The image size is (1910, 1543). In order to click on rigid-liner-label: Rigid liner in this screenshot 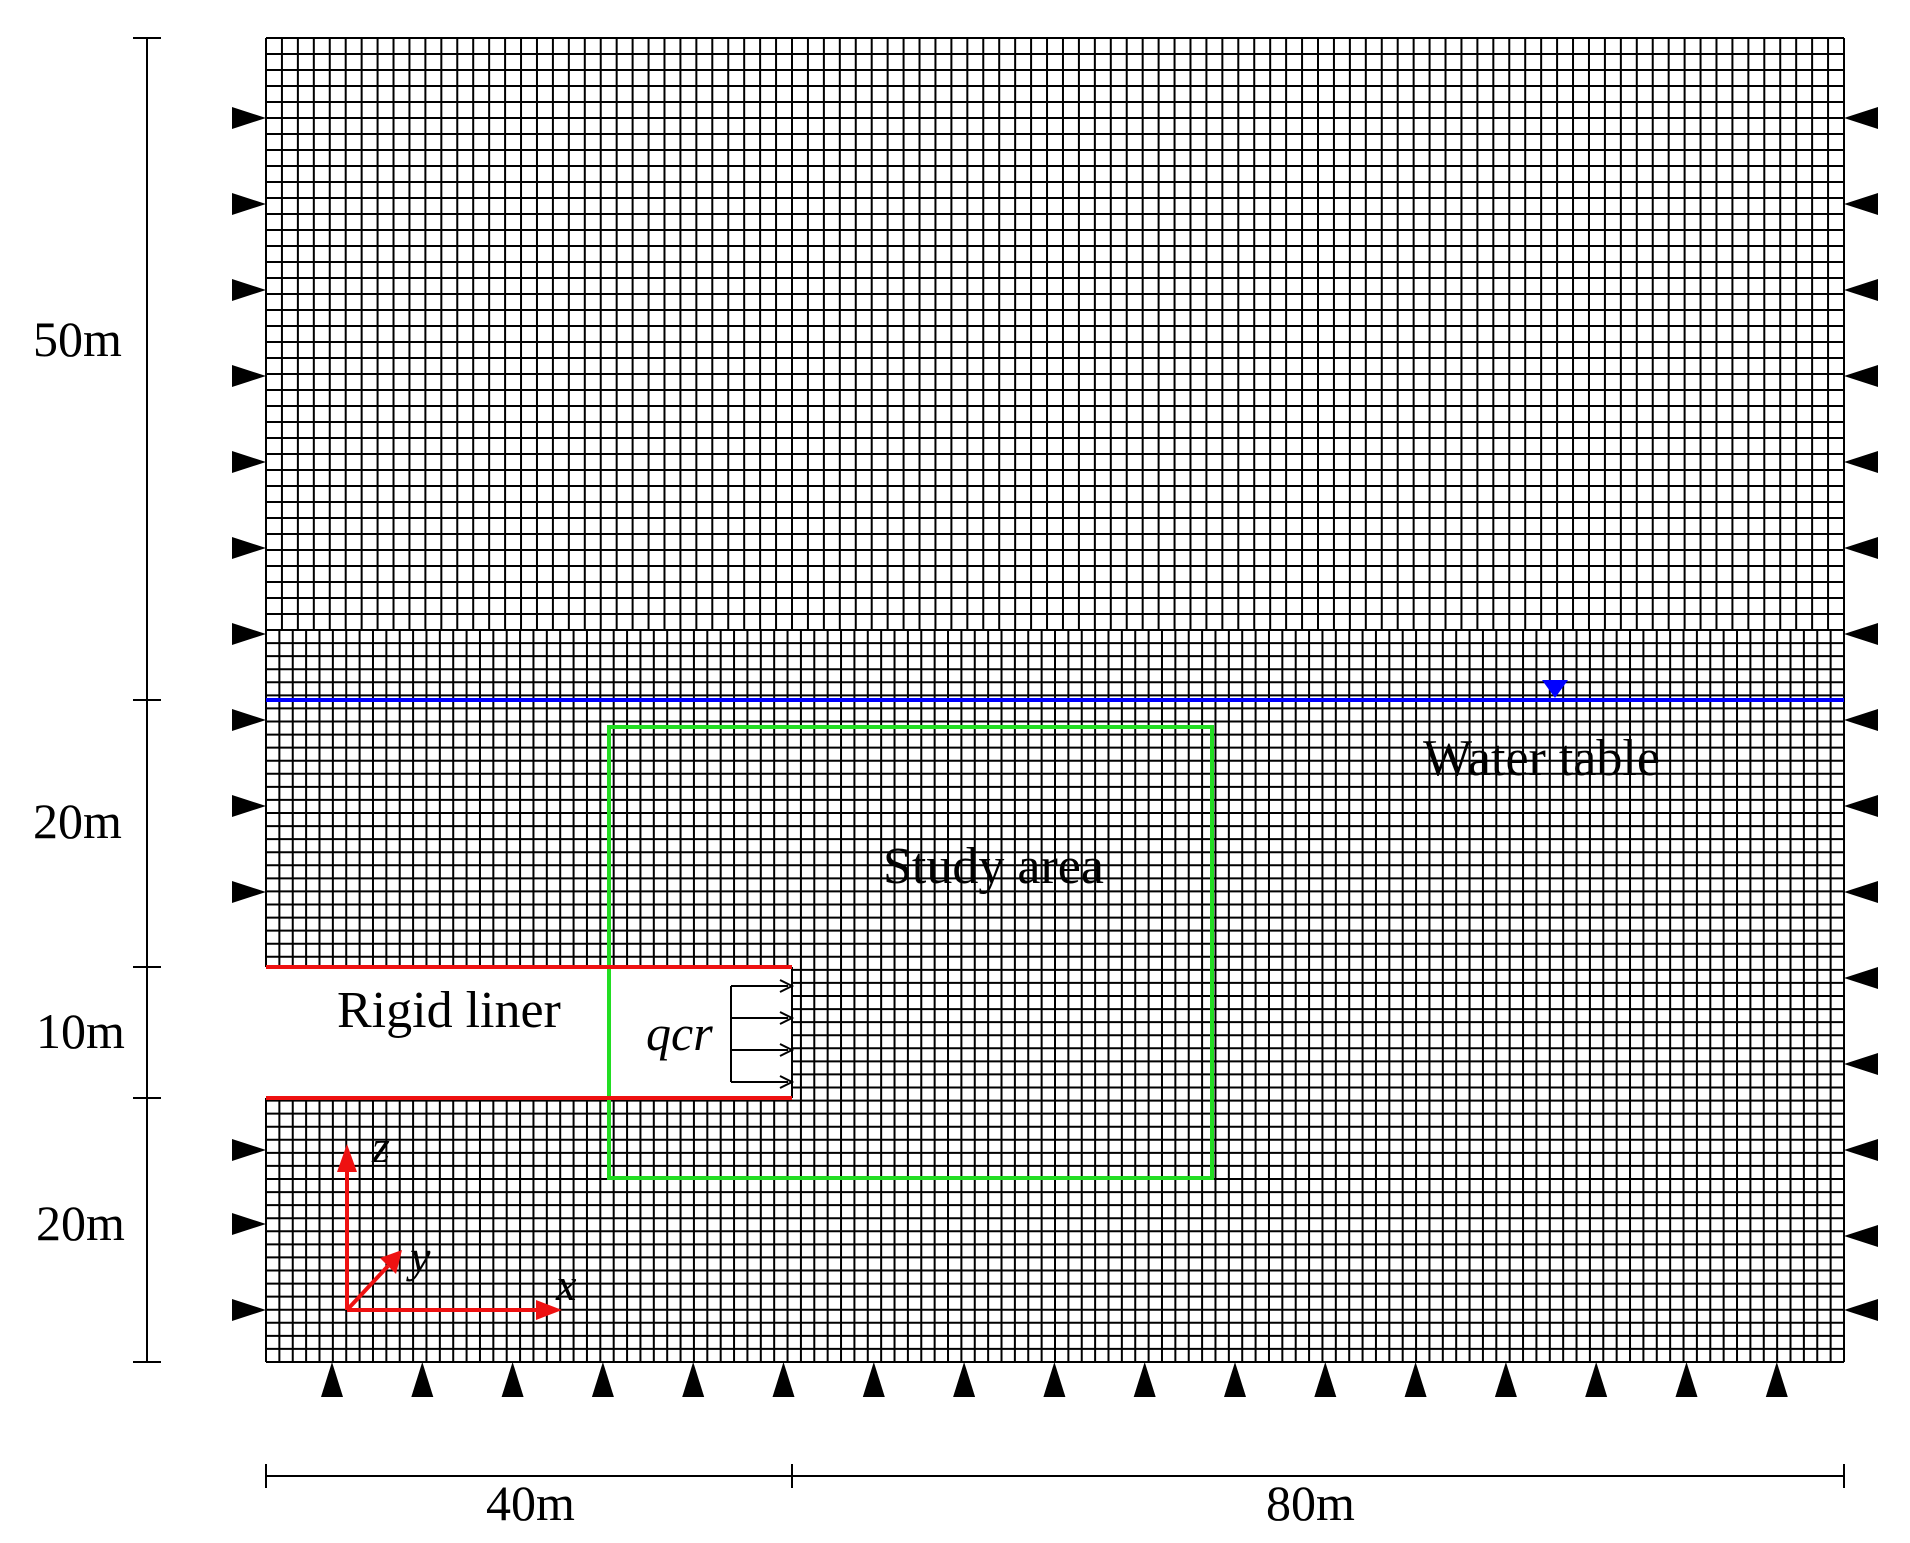, I will do `click(449, 1010)`.